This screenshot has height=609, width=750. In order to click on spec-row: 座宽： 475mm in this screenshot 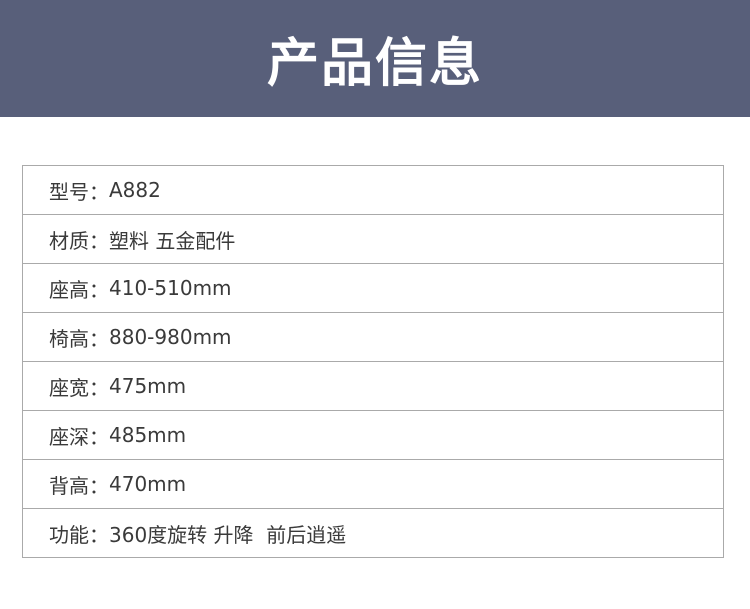, I will do `click(373, 386)`.